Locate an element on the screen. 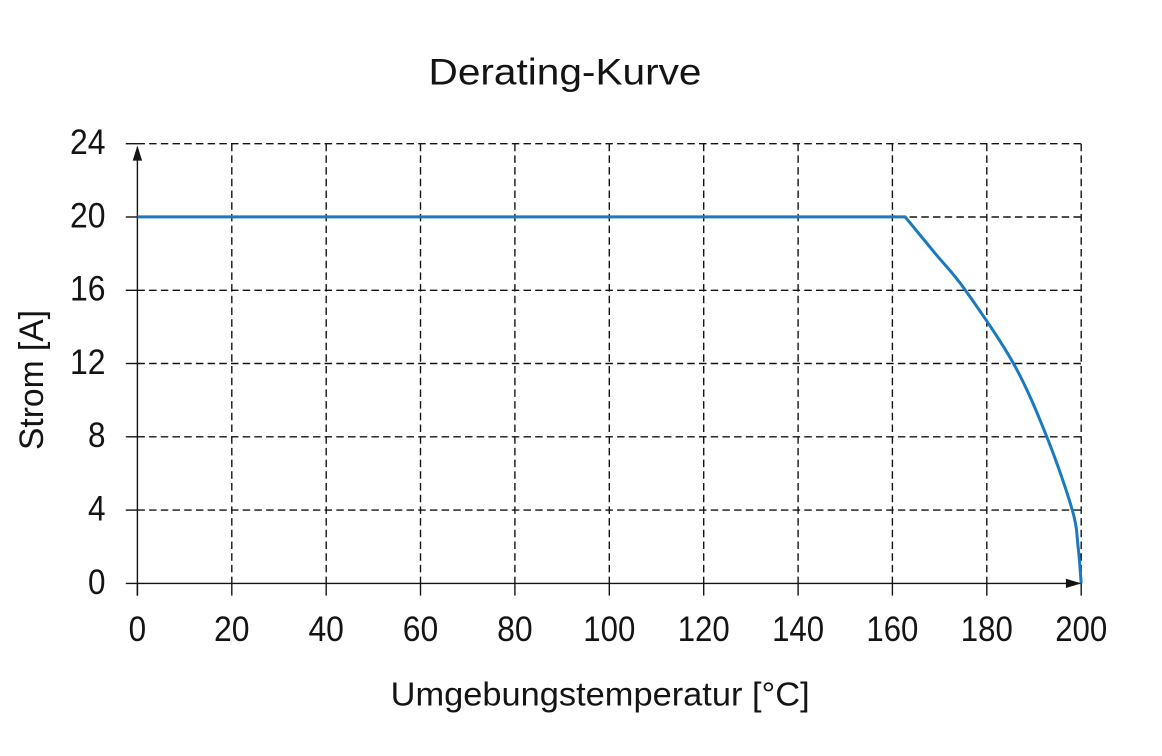 Image resolution: width=1162 pixels, height=756 pixels. svg-text: 12 is located at coordinates (88, 362).